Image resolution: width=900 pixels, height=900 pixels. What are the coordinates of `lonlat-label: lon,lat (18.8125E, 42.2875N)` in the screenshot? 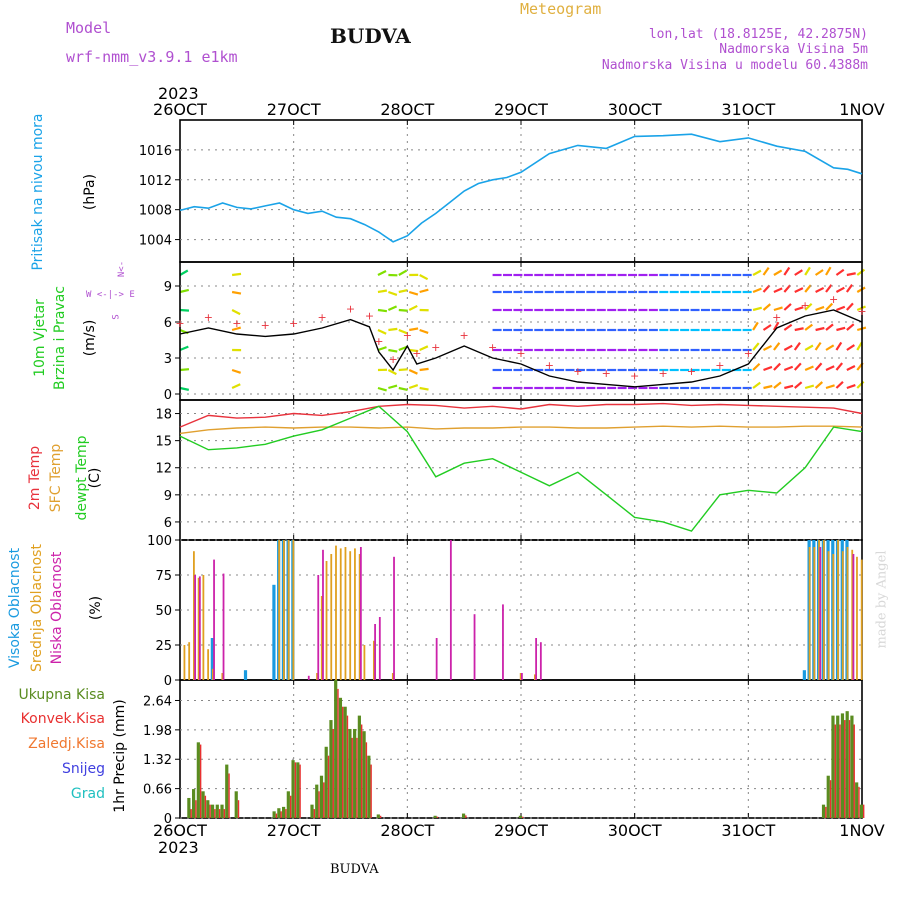 It's located at (758, 34).